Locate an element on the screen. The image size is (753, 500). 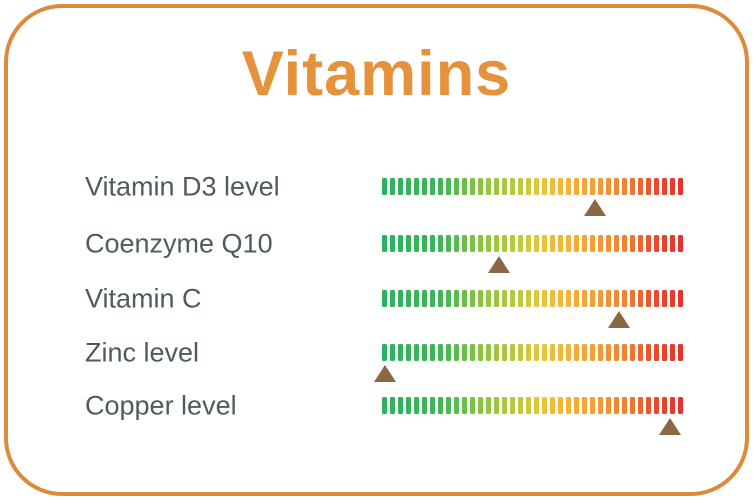
vitamin-row: Copper level is located at coordinates (376, 415).